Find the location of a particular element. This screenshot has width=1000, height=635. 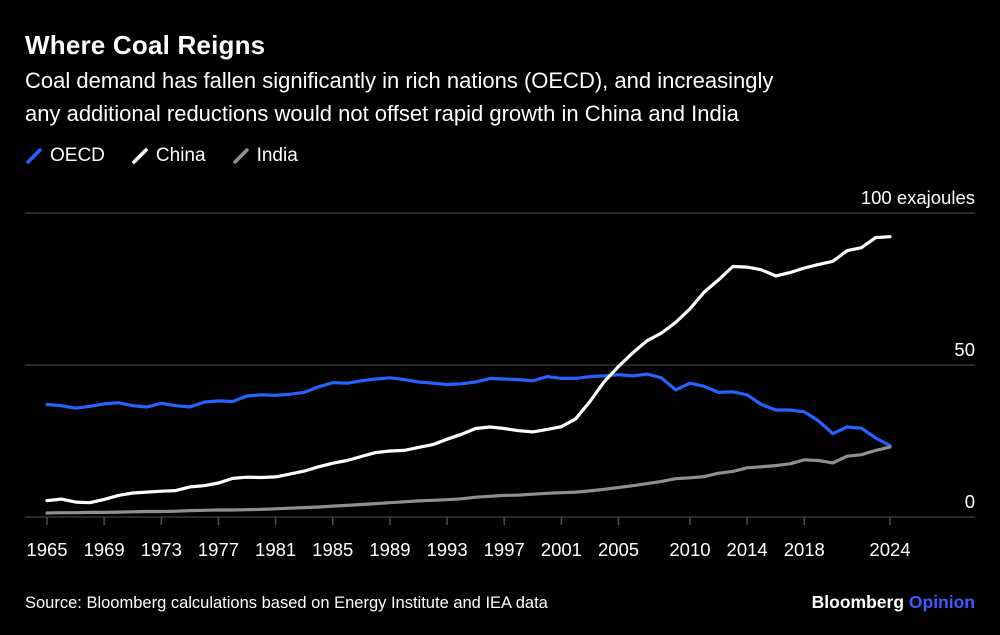

x-axis-label: 2001 is located at coordinates (561, 549).